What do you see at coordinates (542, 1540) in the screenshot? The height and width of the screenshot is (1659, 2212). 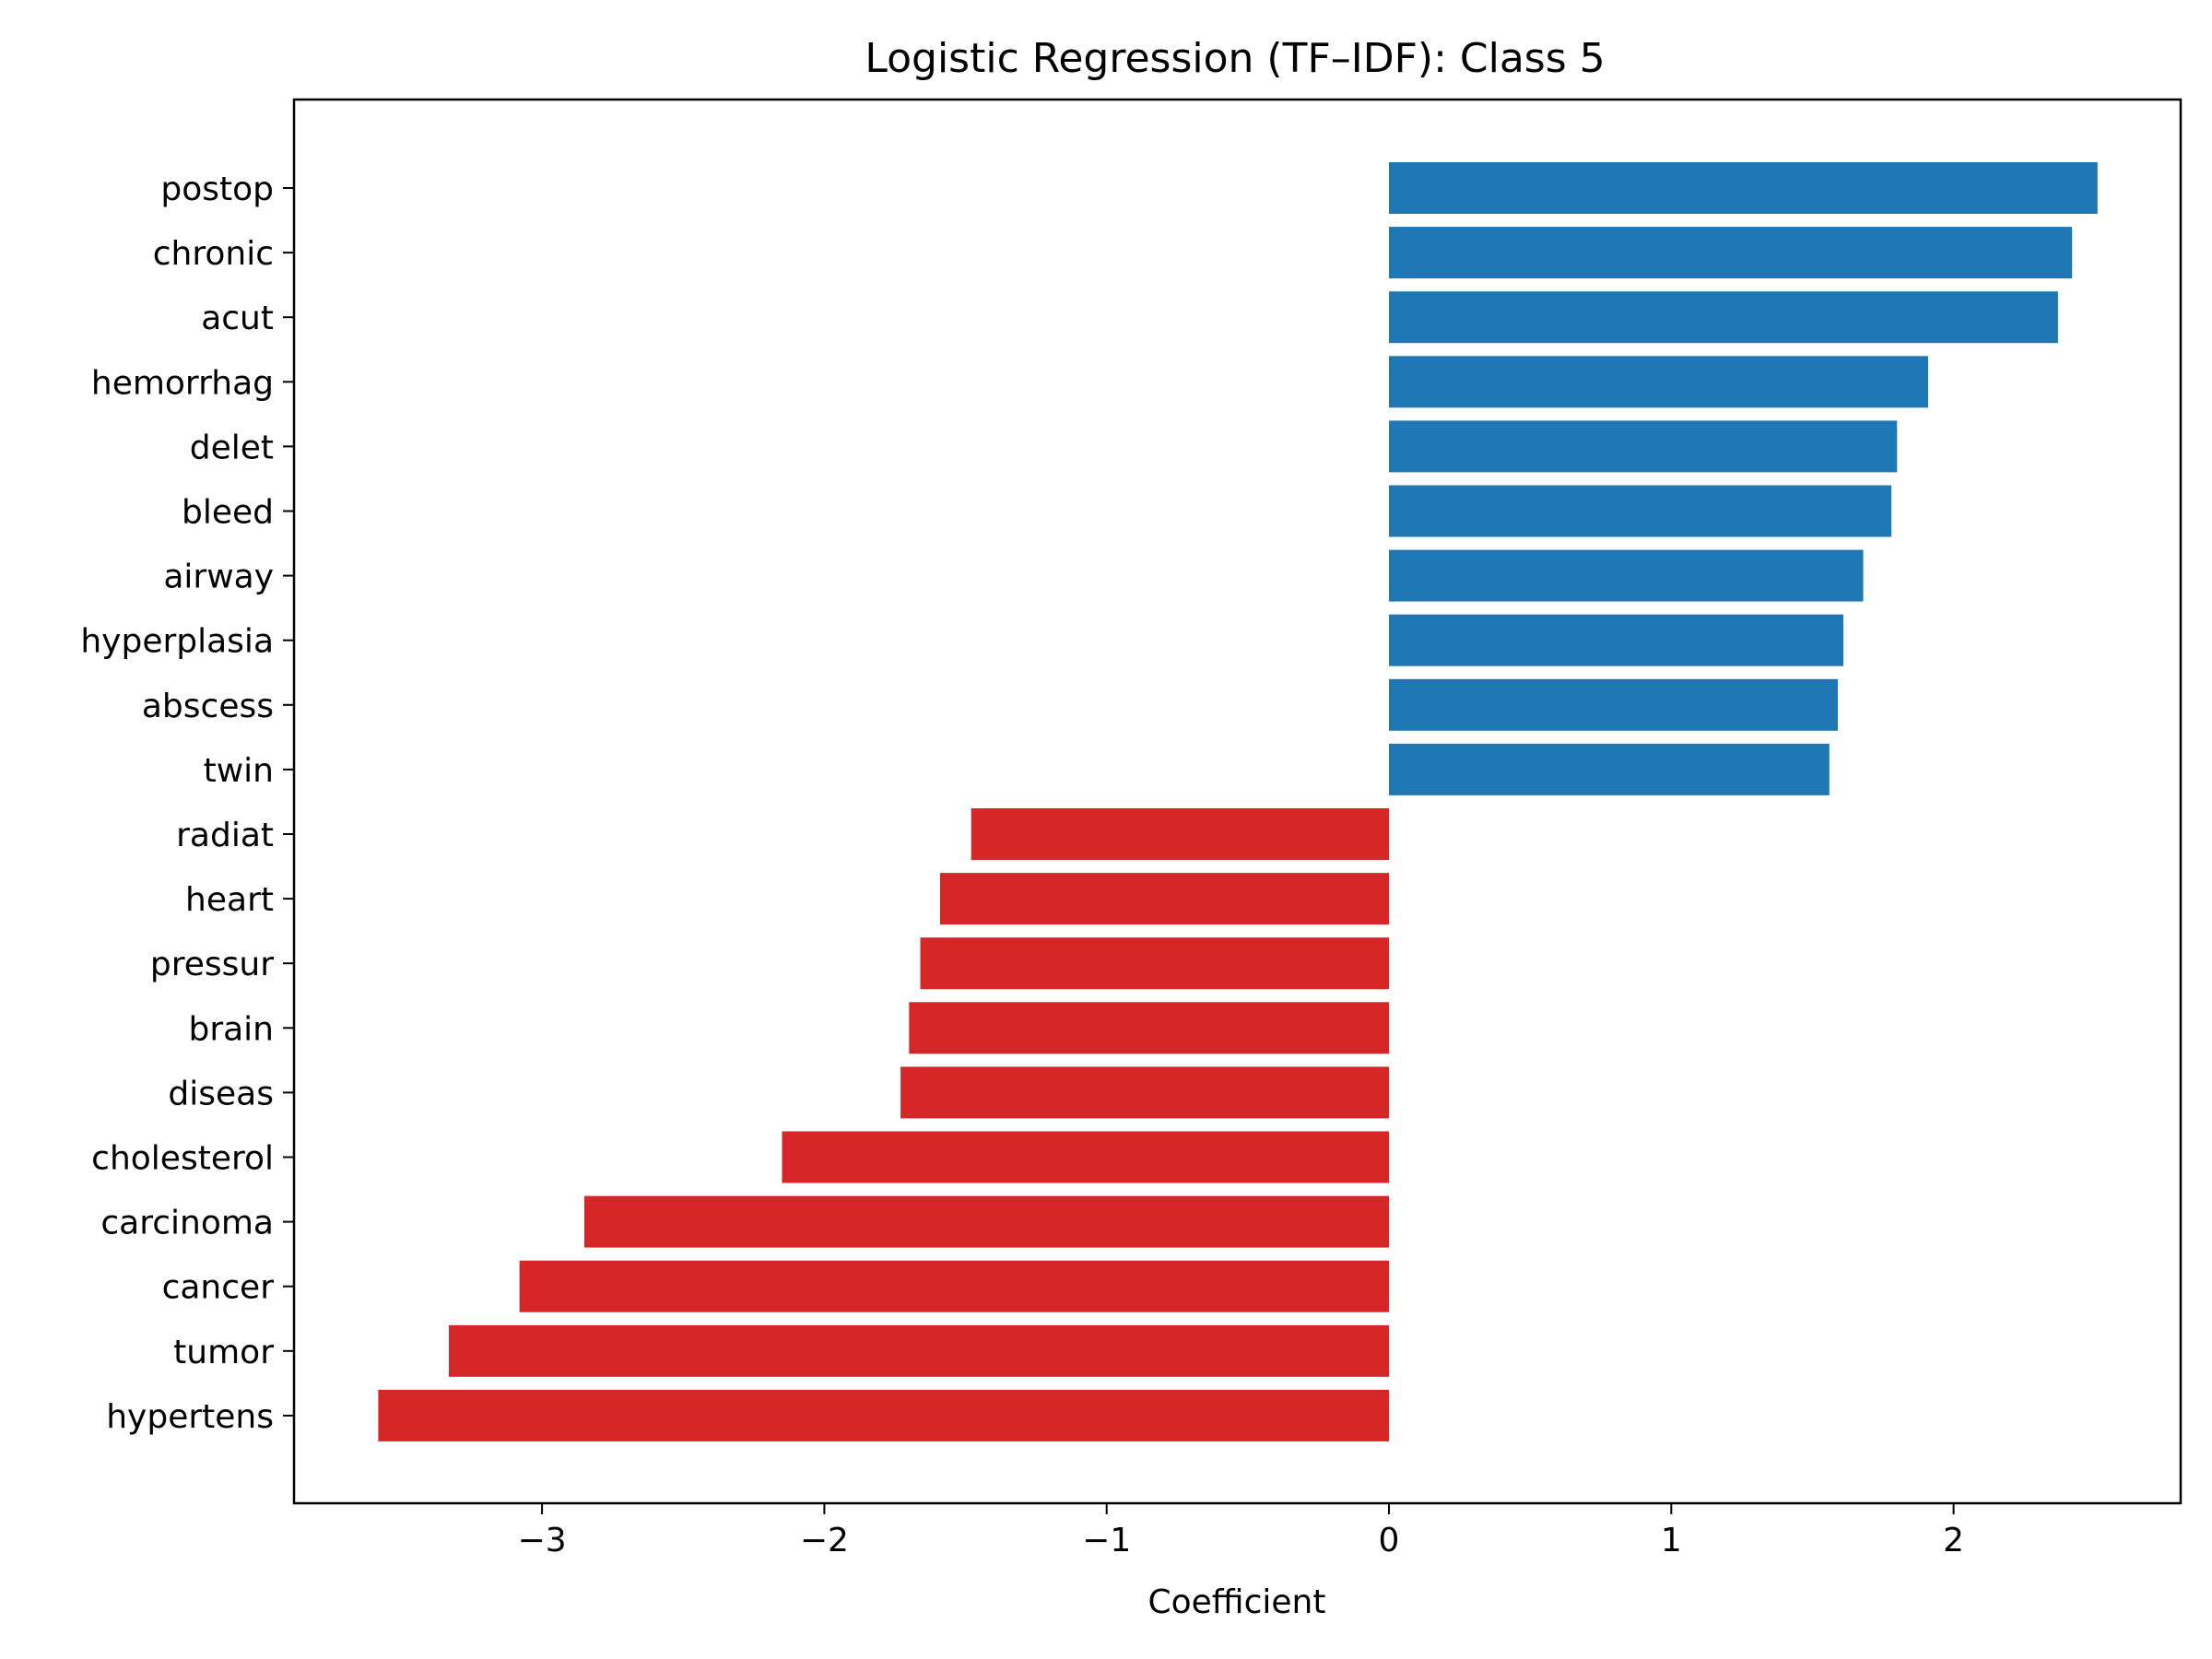 I see `x-tick-label: −3` at bounding box center [542, 1540].